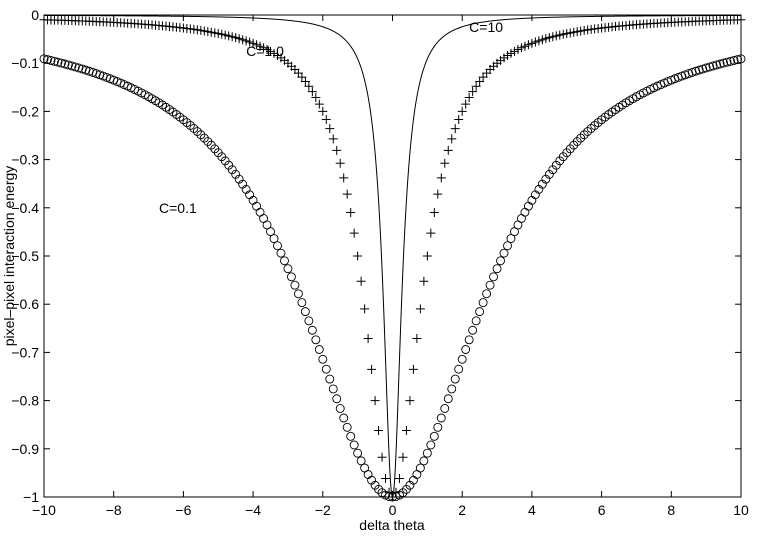 Image resolution: width=761 pixels, height=540 pixels. What do you see at coordinates (25, 208) in the screenshot?
I see `y-tick-label: −0.4` at bounding box center [25, 208].